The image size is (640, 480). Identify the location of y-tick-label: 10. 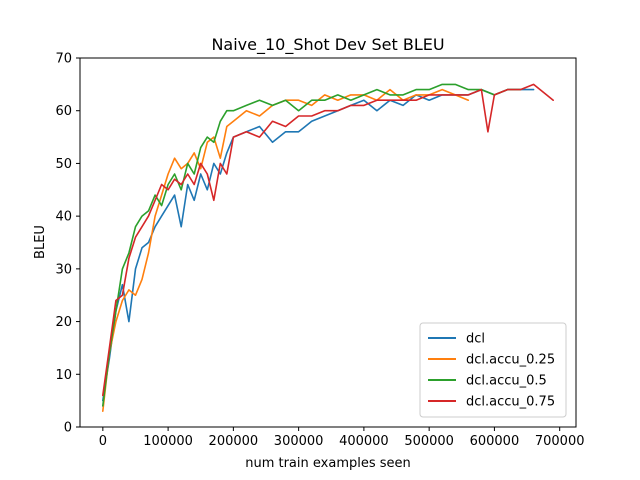
(63, 375).